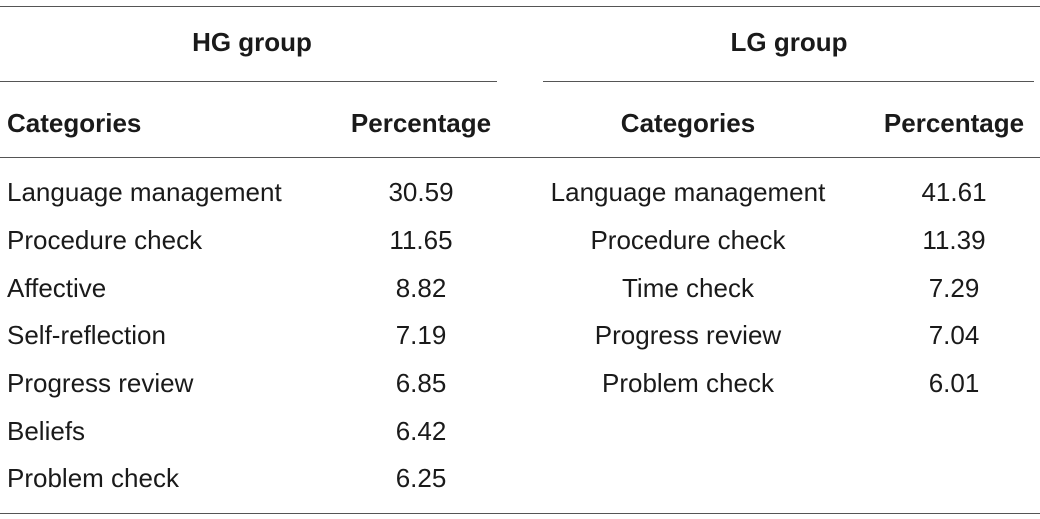 The width and height of the screenshot is (1040, 519). I want to click on lg-row-percentage: 7.29, so click(954, 288).